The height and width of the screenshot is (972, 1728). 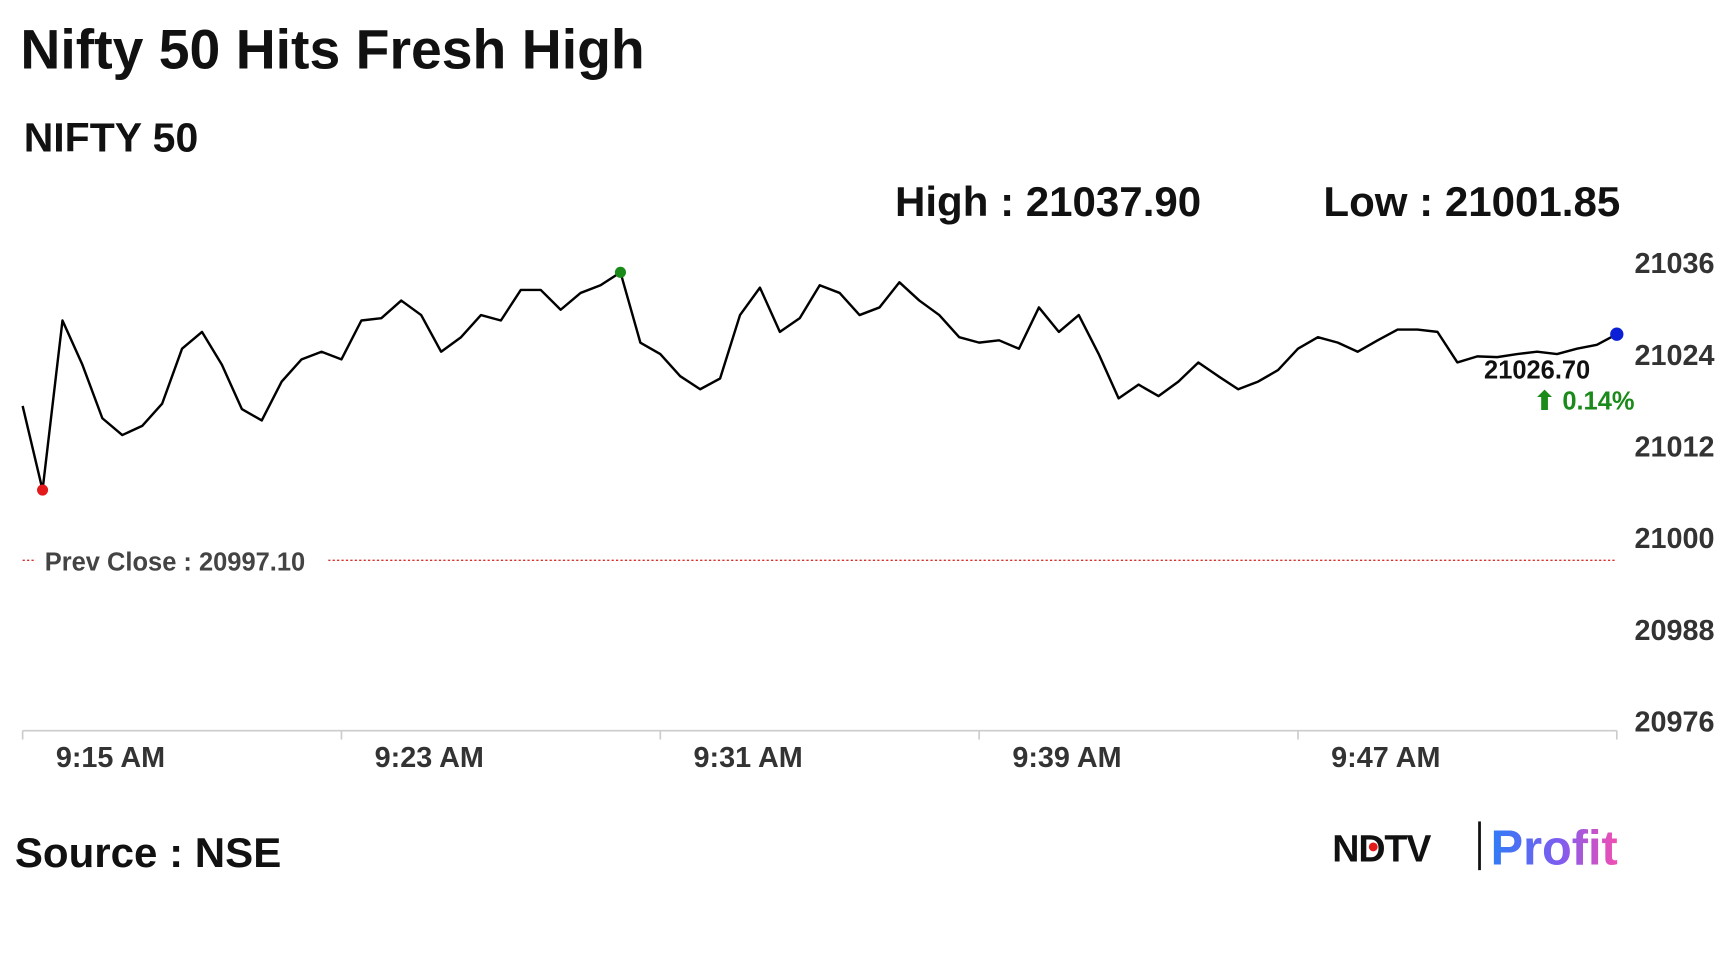 I want to click on reference-label: Prev Close : 20997.10, so click(x=175, y=562).